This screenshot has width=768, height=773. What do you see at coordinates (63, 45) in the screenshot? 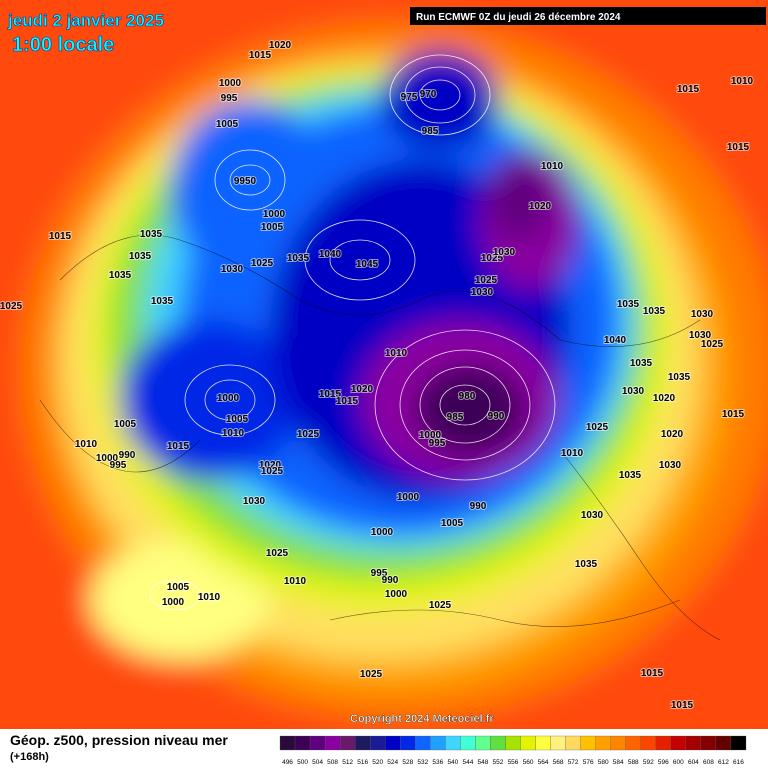
I see `time: 1:00 locale` at bounding box center [63, 45].